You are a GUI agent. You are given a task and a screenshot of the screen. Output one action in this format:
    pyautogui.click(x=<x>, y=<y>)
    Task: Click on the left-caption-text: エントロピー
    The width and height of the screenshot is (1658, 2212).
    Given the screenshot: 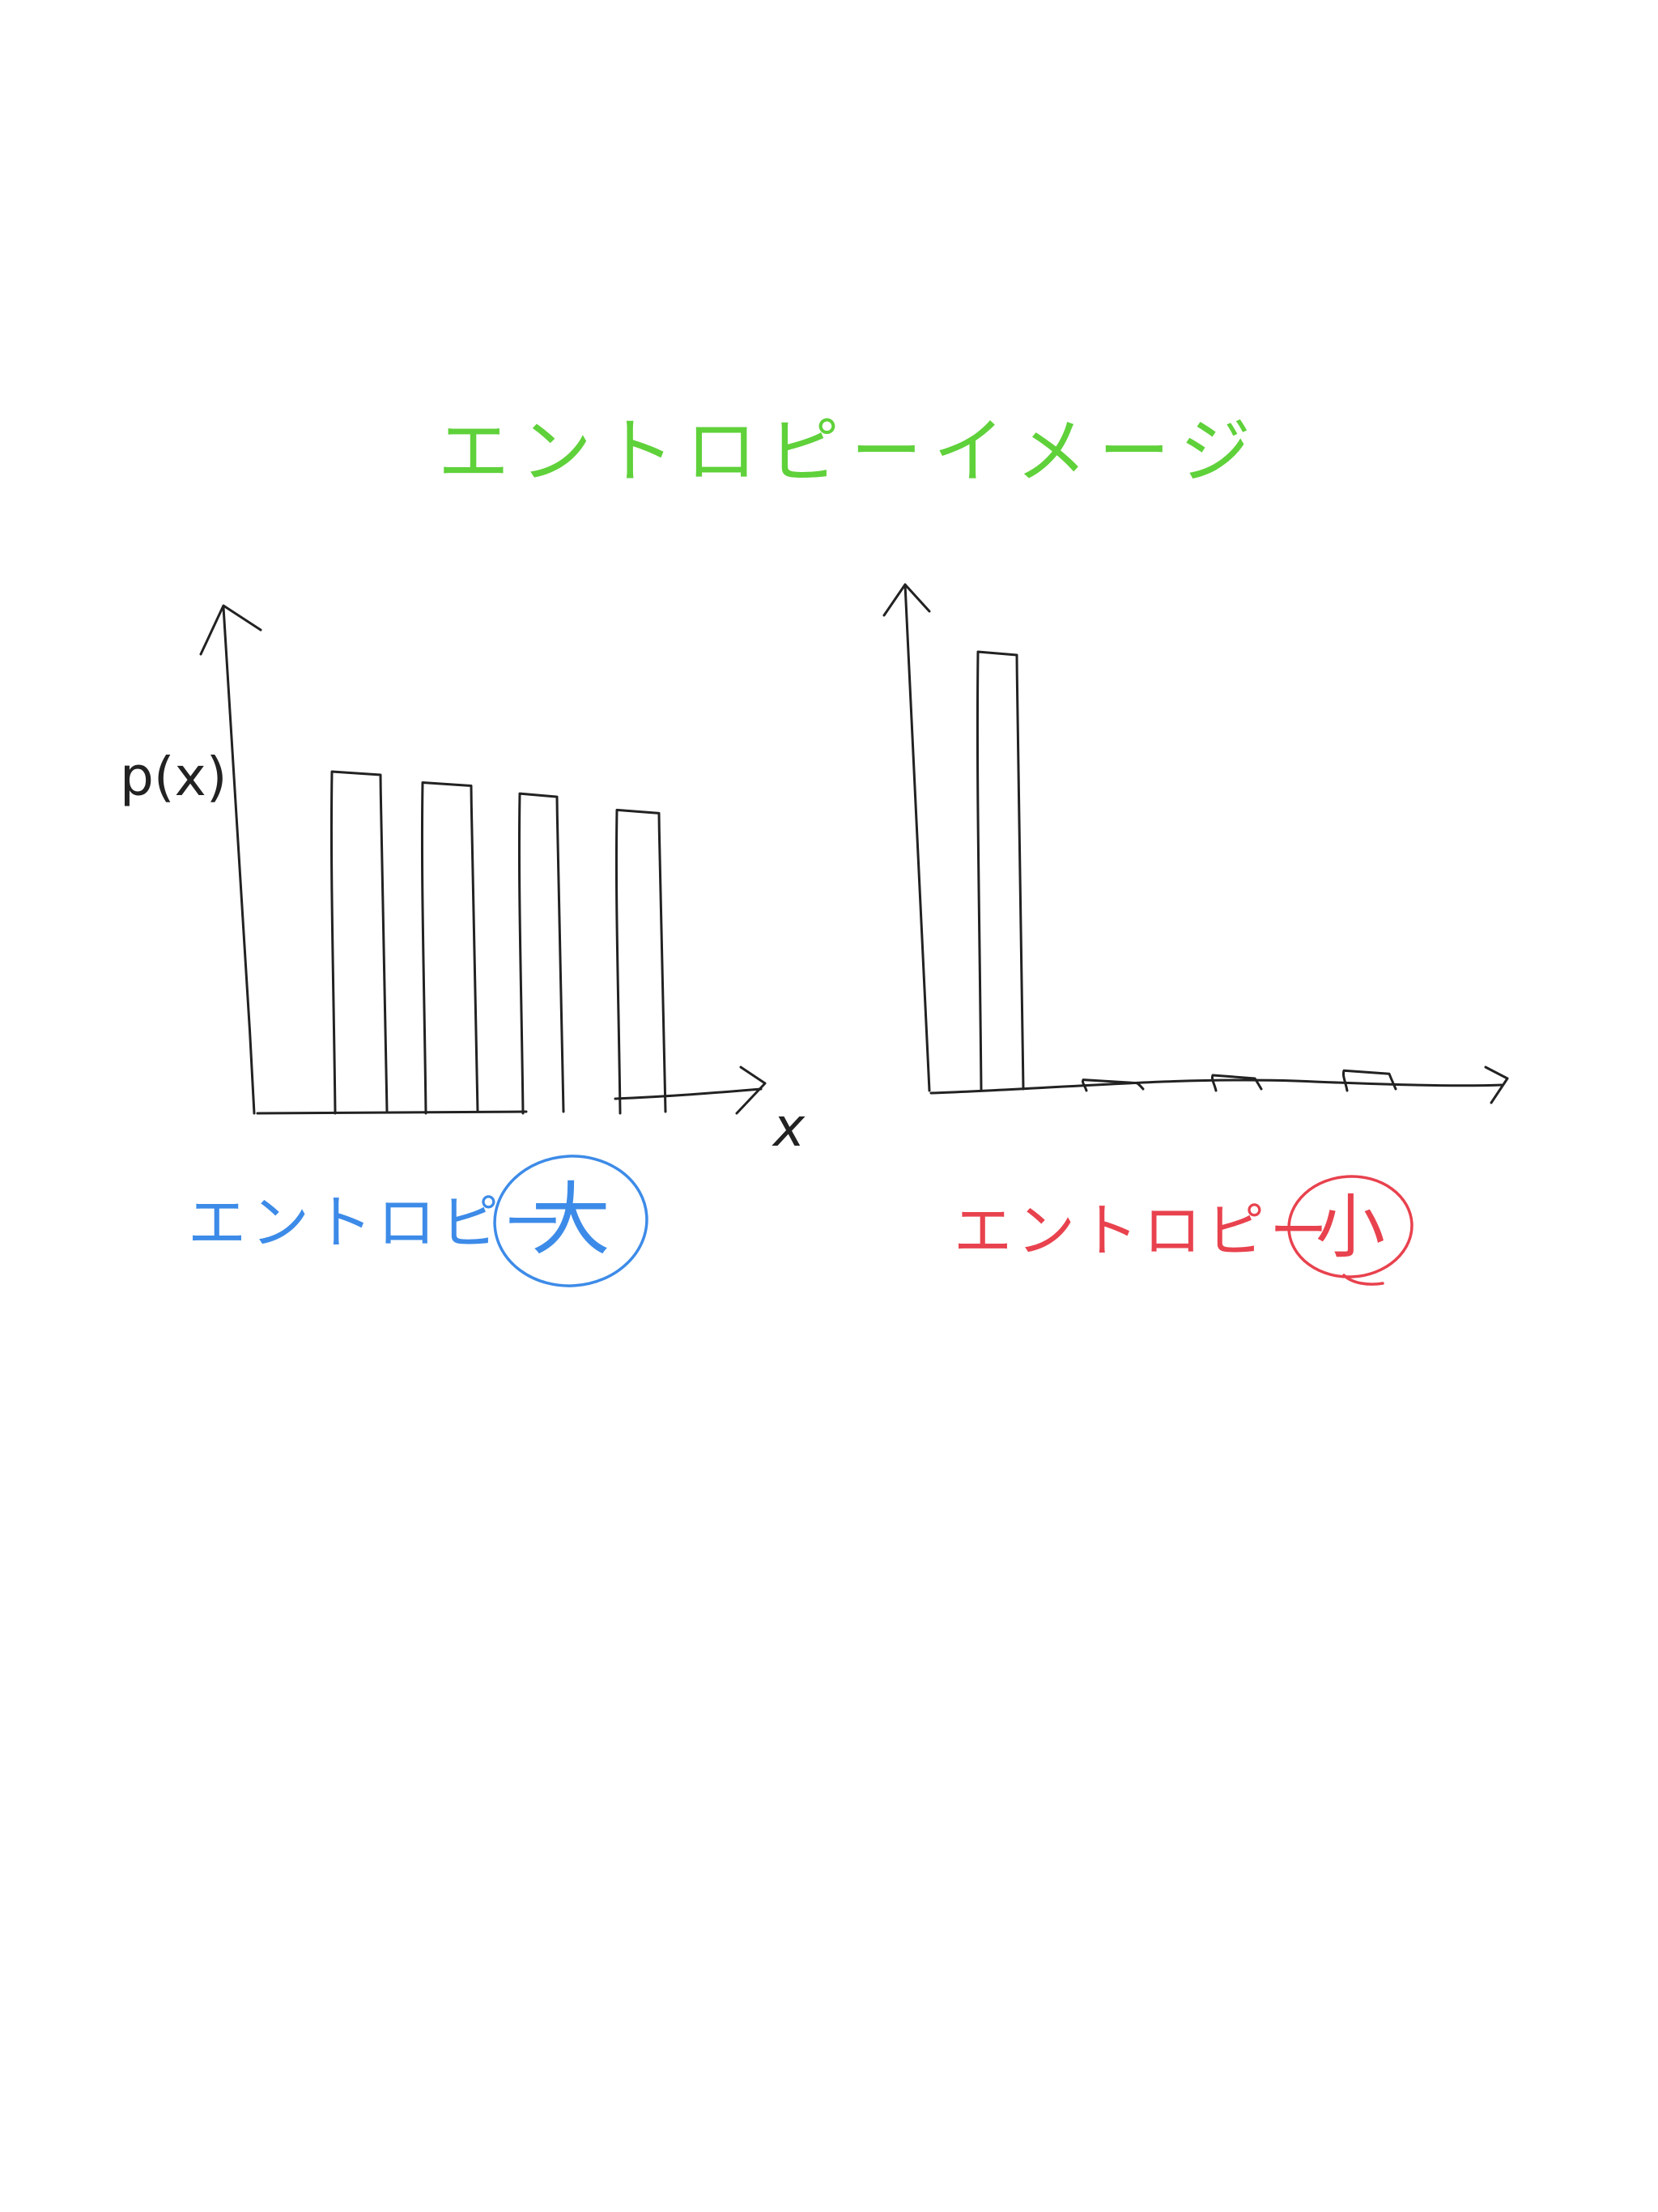 What is the action you would take?
    pyautogui.click(x=377, y=1223)
    